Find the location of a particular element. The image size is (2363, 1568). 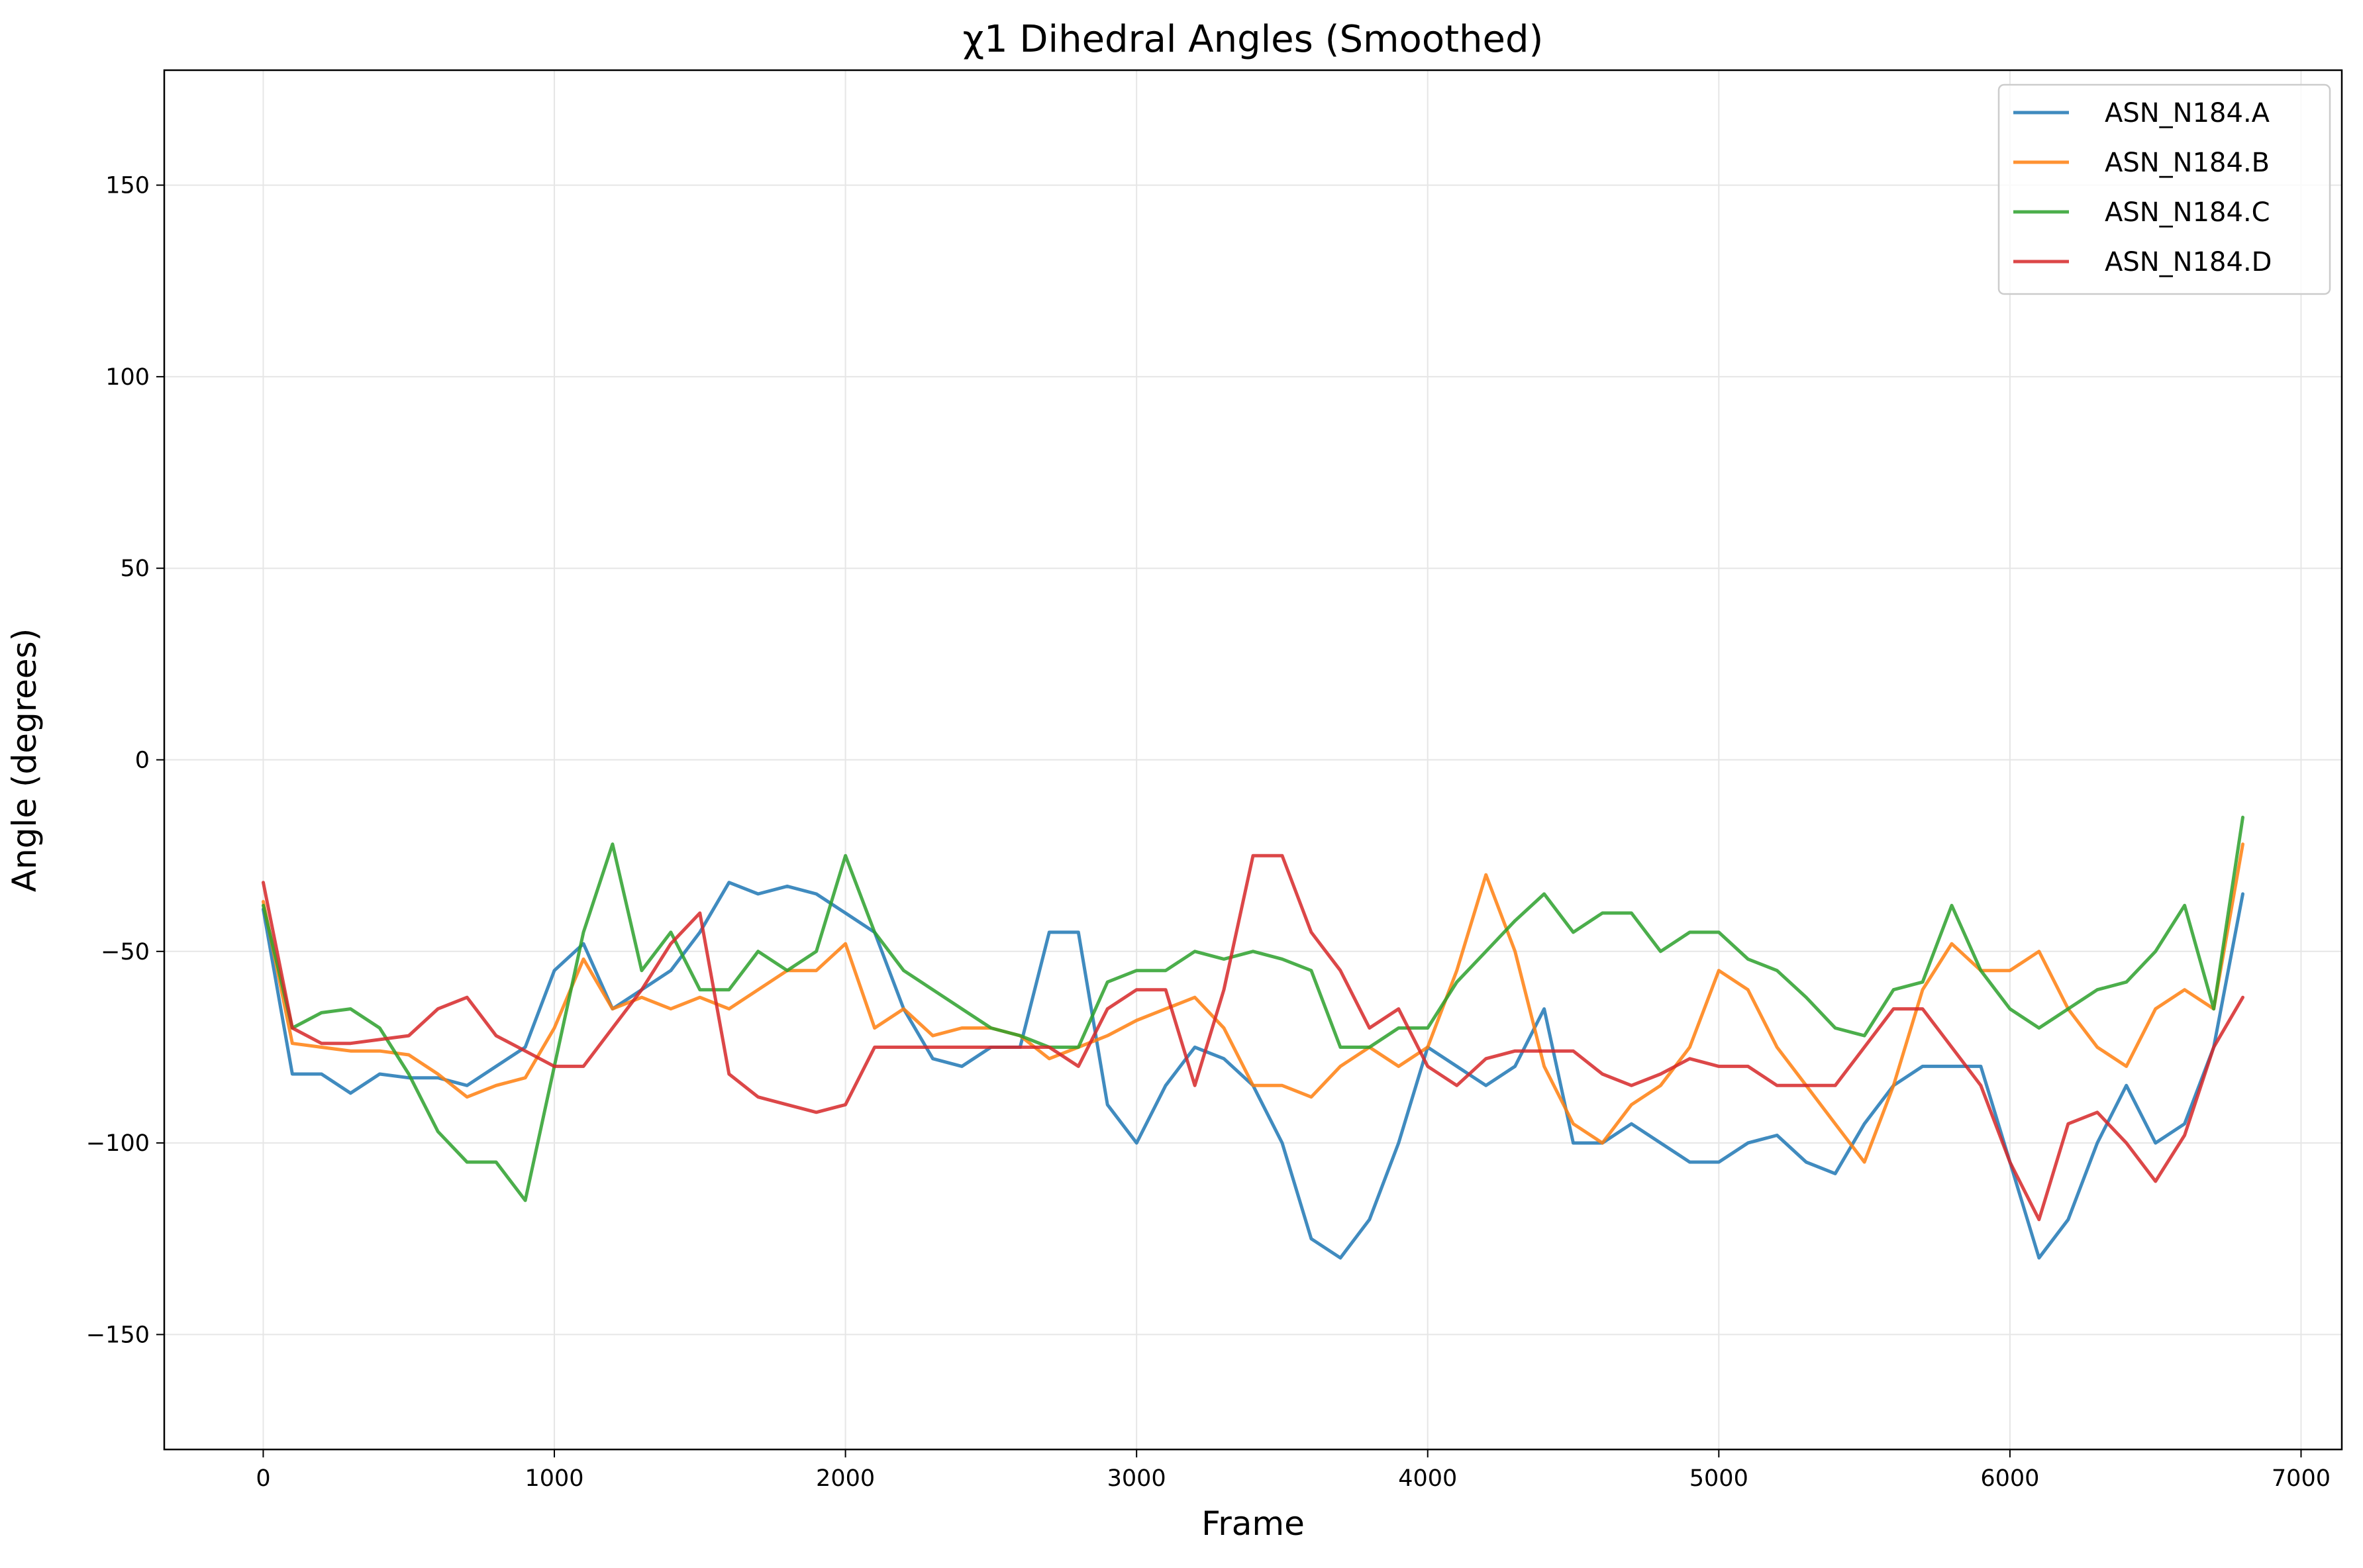

x-tick-label: 2000 is located at coordinates (846, 1478).